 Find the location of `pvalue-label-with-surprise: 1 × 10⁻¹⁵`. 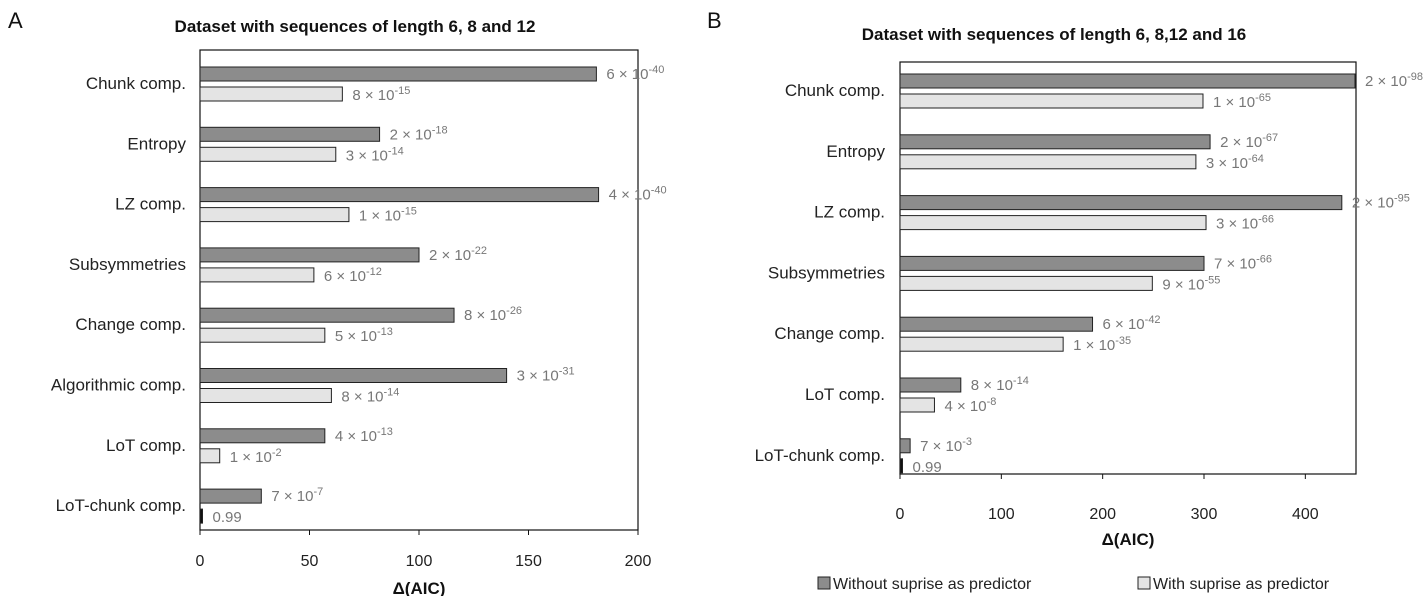

pvalue-label-with-surprise: 1 × 10⁻¹⁵ is located at coordinates (388, 215).